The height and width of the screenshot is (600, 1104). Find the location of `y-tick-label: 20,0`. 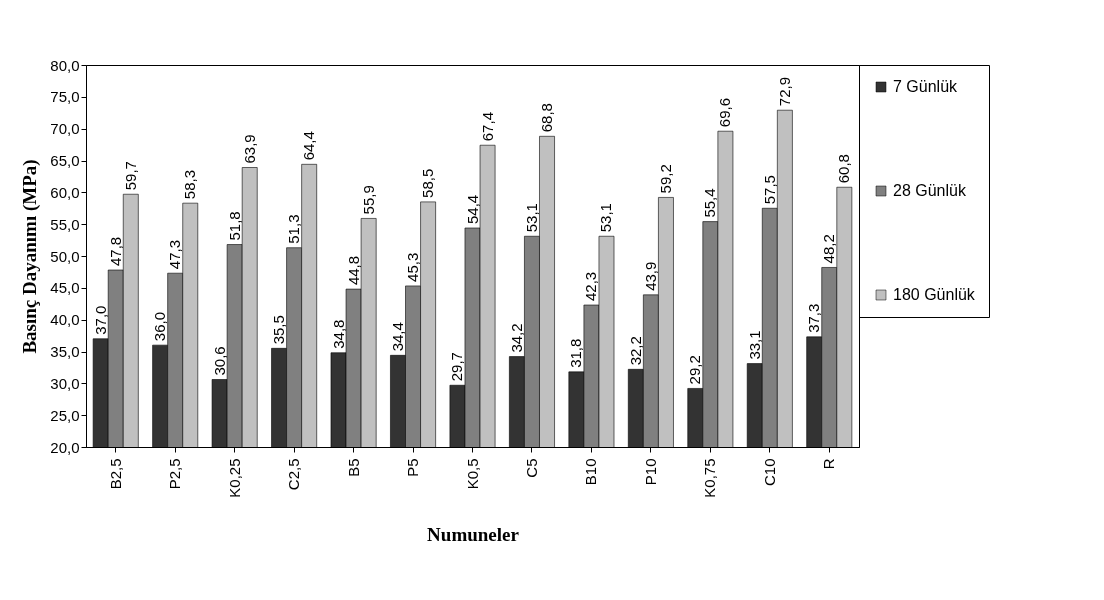

y-tick-label: 20,0 is located at coordinates (65, 447).